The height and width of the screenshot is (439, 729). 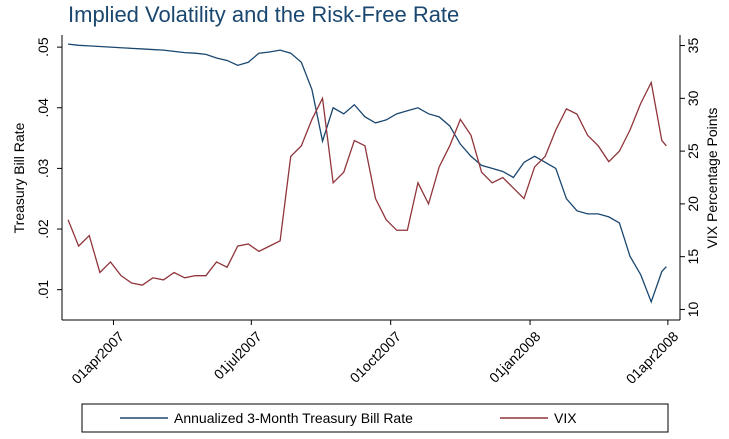 I want to click on y-tick-label: .02, so click(x=43, y=229).